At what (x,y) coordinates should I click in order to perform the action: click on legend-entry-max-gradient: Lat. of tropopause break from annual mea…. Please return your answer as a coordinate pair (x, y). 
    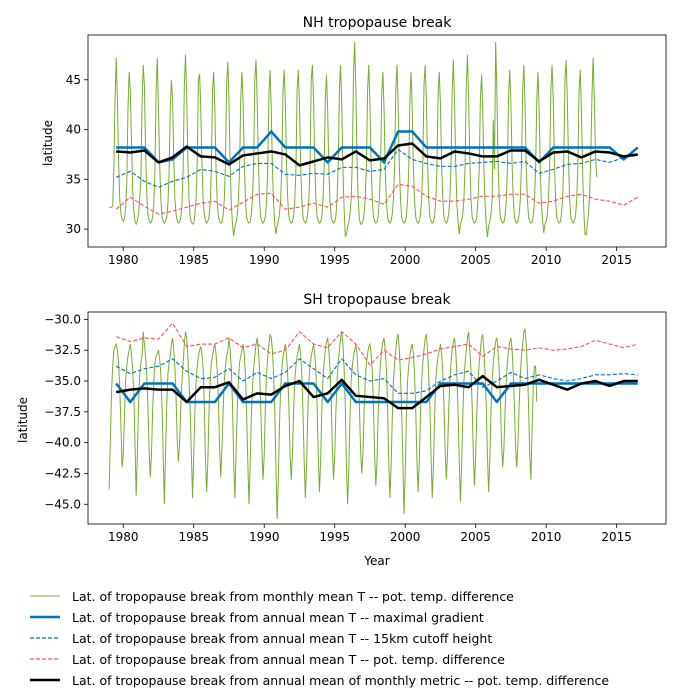
    Looking at the image, I should click on (257, 617).